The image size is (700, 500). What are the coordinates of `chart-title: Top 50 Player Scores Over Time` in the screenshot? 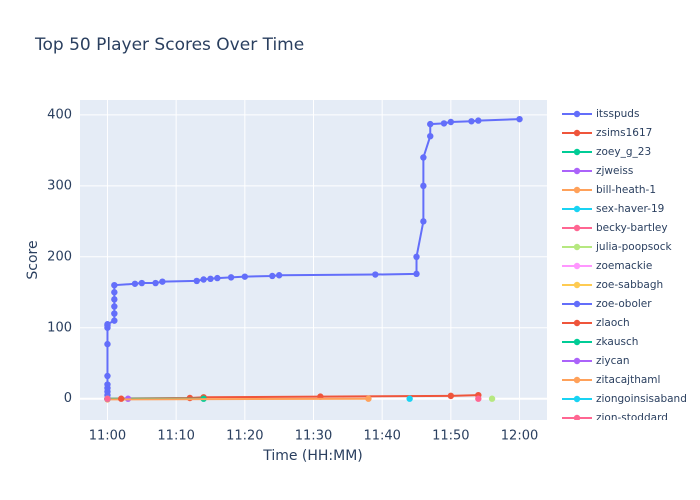 It's located at (169, 45).